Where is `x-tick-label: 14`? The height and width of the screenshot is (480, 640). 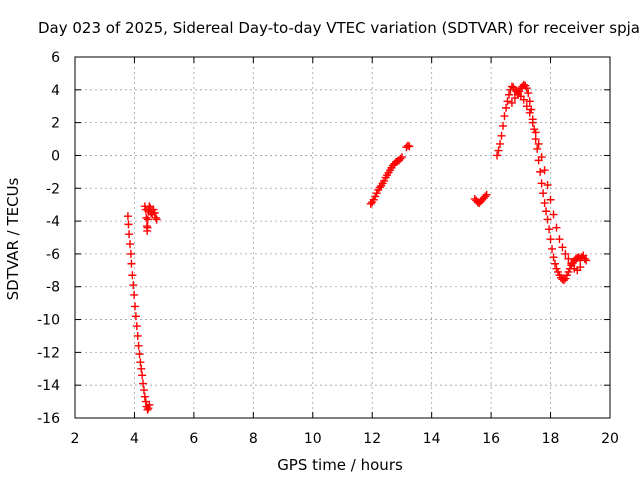
x-tick-label: 14 is located at coordinates (432, 439).